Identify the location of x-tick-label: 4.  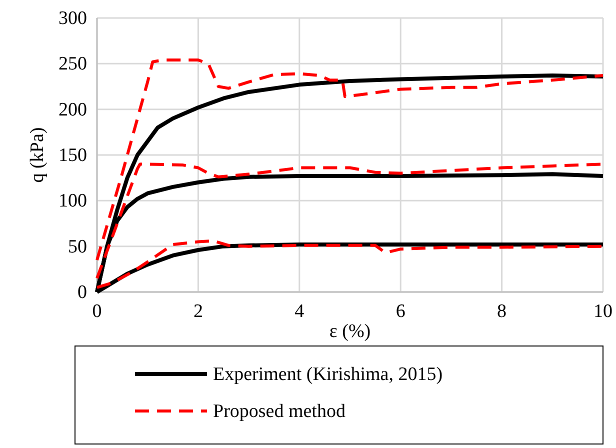
(299, 311).